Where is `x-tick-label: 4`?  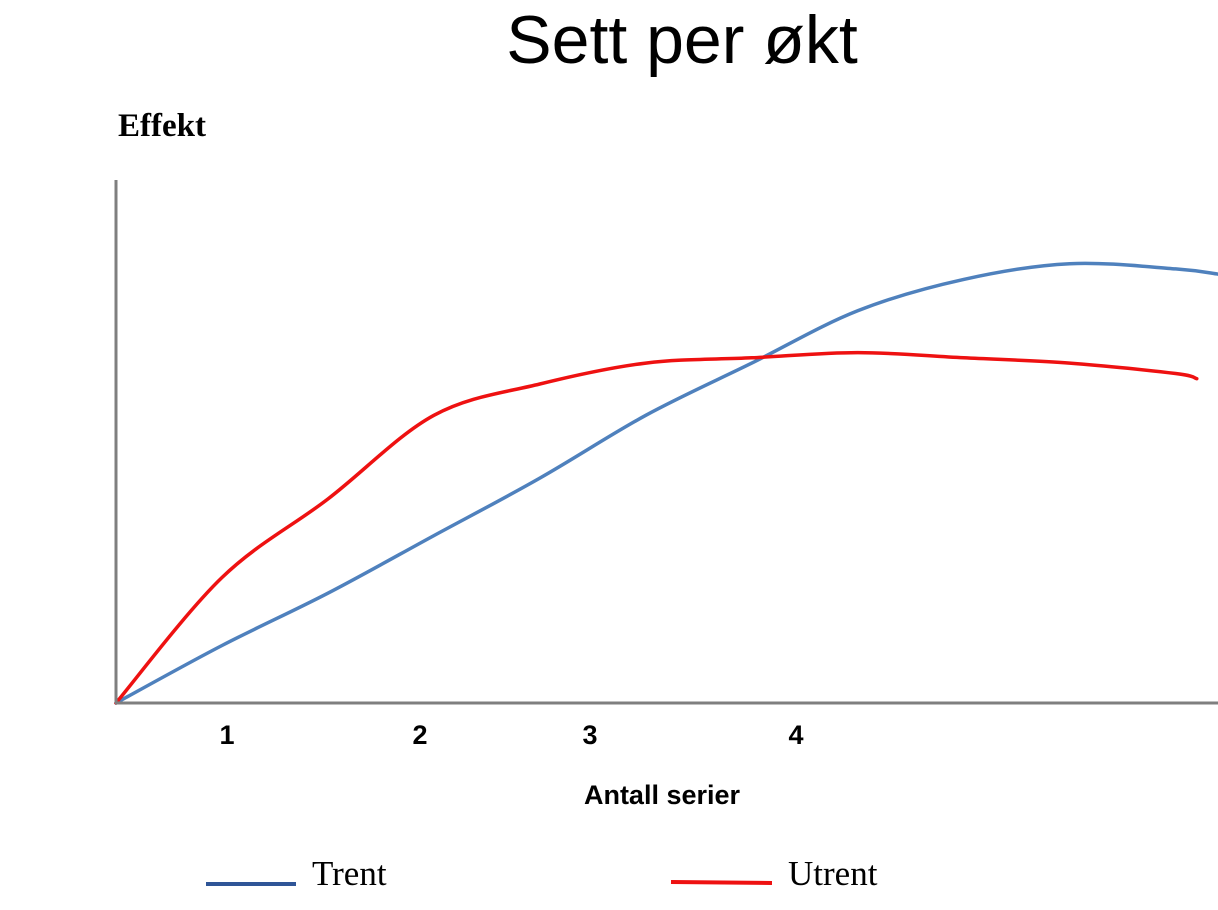 x-tick-label: 4 is located at coordinates (795, 735).